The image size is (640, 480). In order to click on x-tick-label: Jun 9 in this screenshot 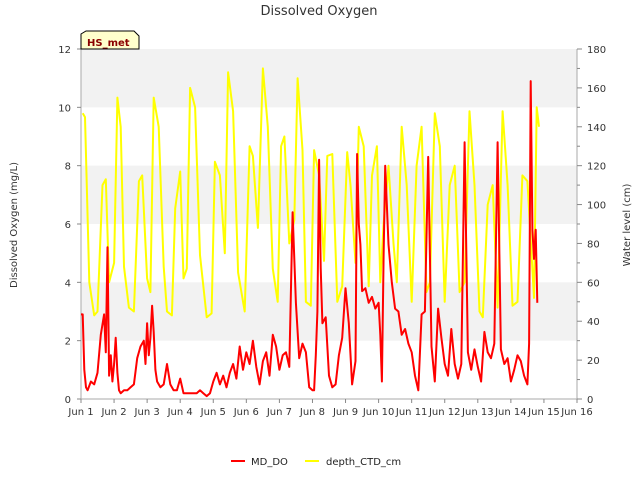, I will do `click(345, 412)`.